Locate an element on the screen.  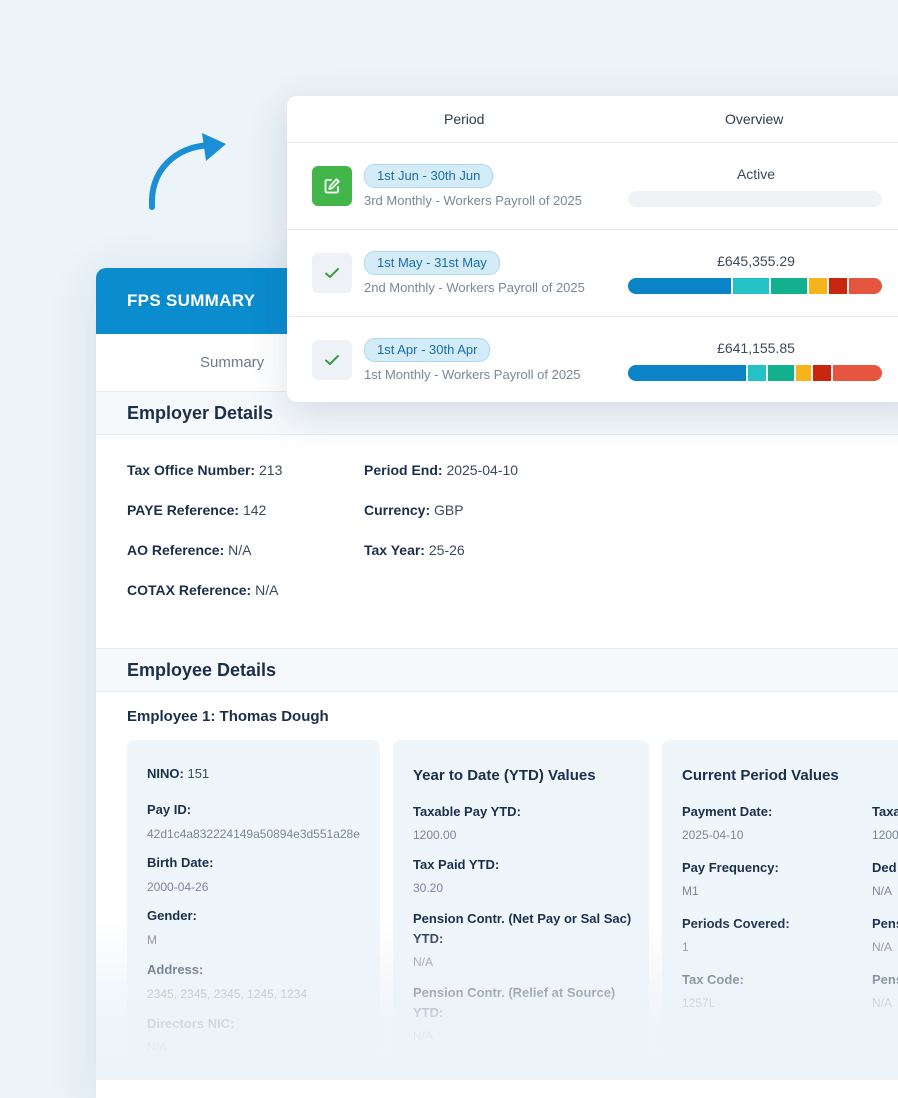
birth-date-label: Birth Date: is located at coordinates (180, 862).